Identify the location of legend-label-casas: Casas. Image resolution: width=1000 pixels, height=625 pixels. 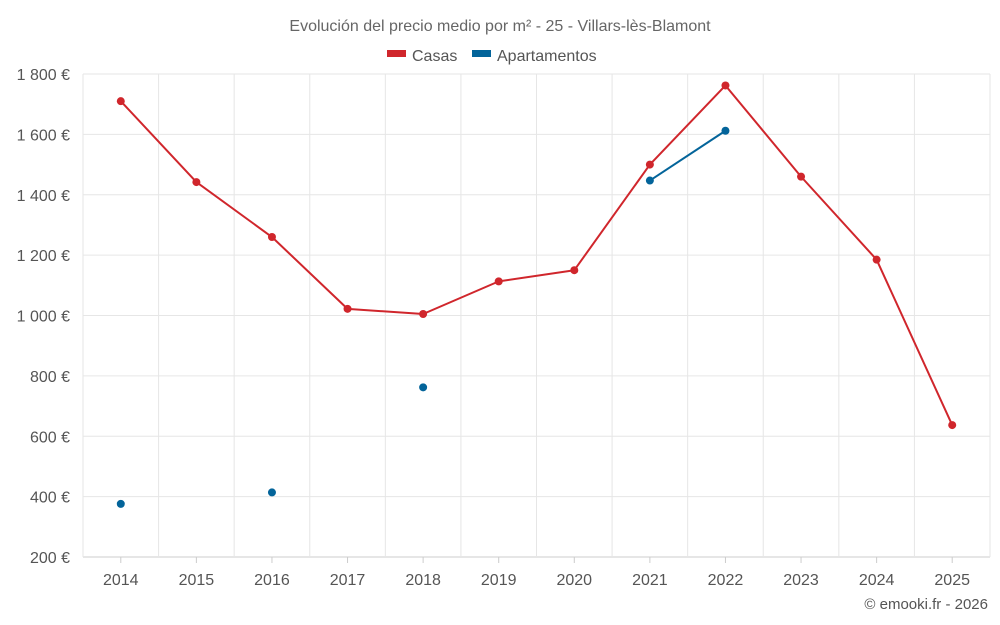
(434, 56).